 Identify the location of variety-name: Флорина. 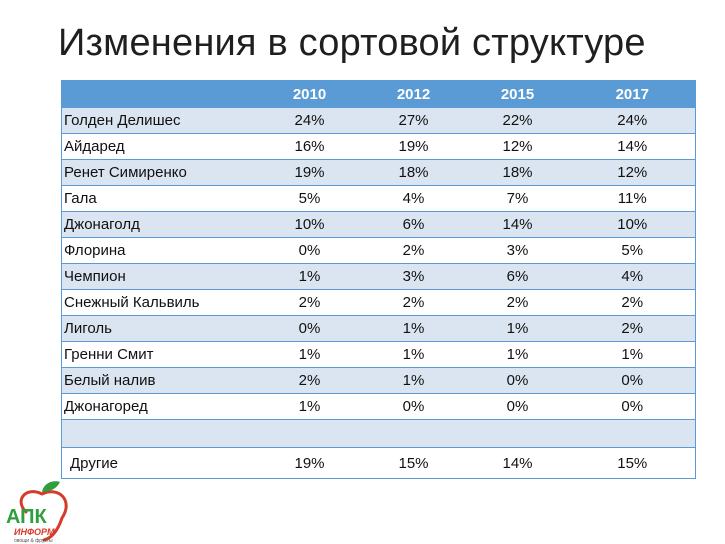
(159, 250).